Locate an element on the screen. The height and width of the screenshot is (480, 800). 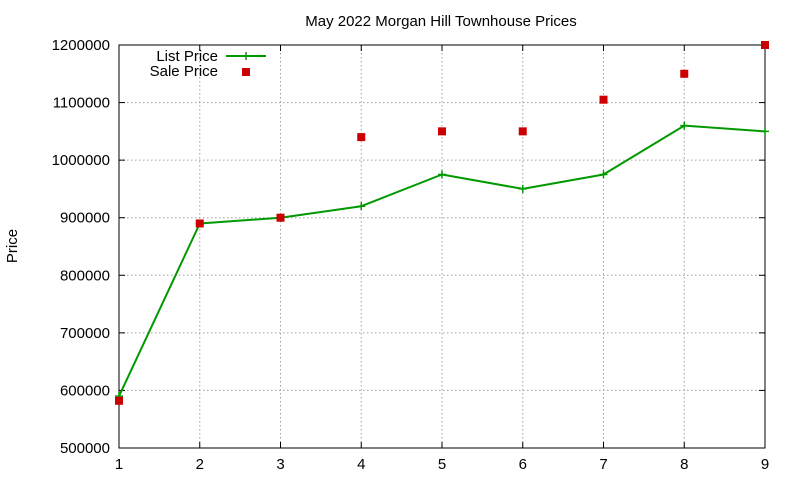
legend-marker-sale-price is located at coordinates (246, 72).